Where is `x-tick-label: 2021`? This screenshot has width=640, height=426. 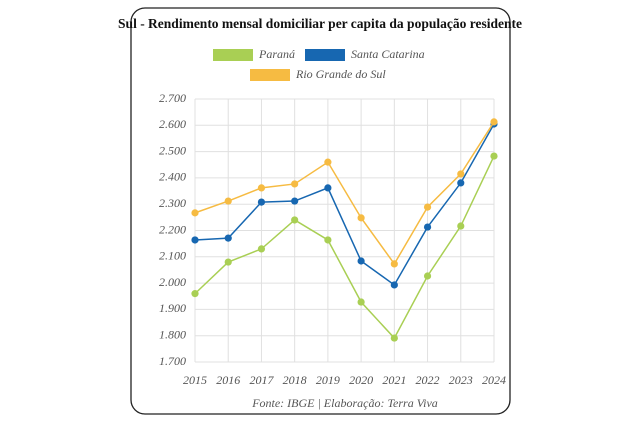 x-tick-label: 2021 is located at coordinates (394, 380).